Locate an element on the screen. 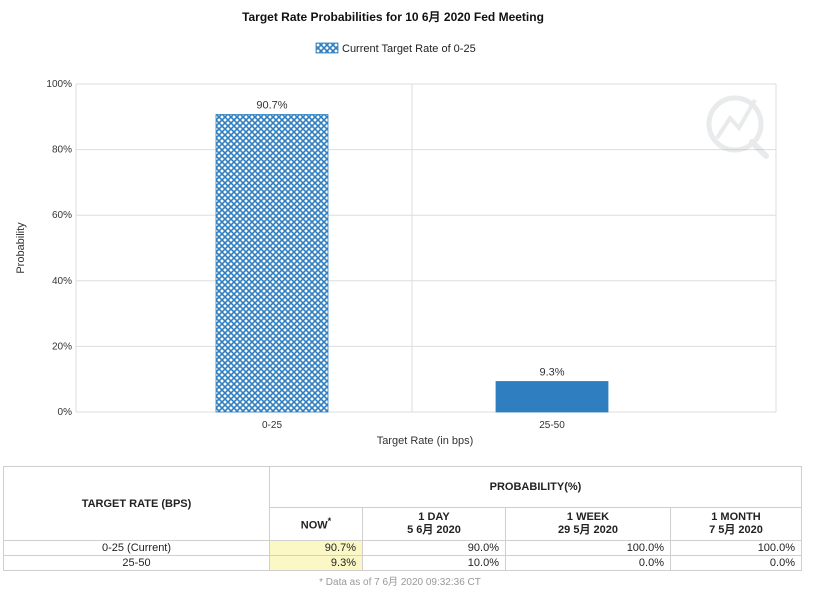 This screenshot has height=591, width=840. cell-now: 90.7% is located at coordinates (316, 548).